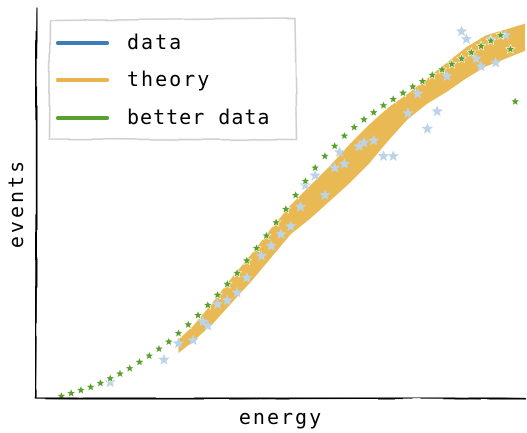 This screenshot has width=527, height=433. Describe the element at coordinates (198, 117) in the screenshot. I see `legend-label-better-data: better data` at that location.